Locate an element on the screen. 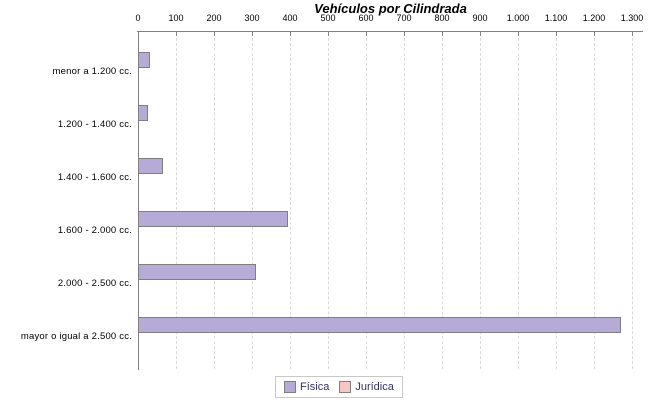 This screenshot has width=650, height=400. x-tick-label: 700 is located at coordinates (404, 18).